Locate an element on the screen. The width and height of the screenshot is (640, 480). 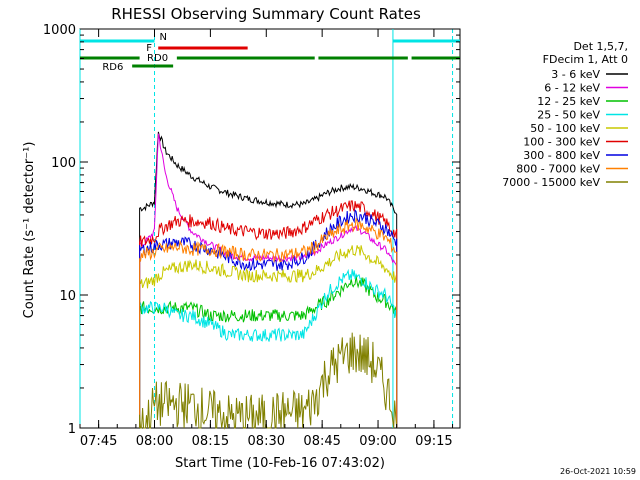
legend-label-7: 800 - 7000 keV is located at coordinates (558, 169).